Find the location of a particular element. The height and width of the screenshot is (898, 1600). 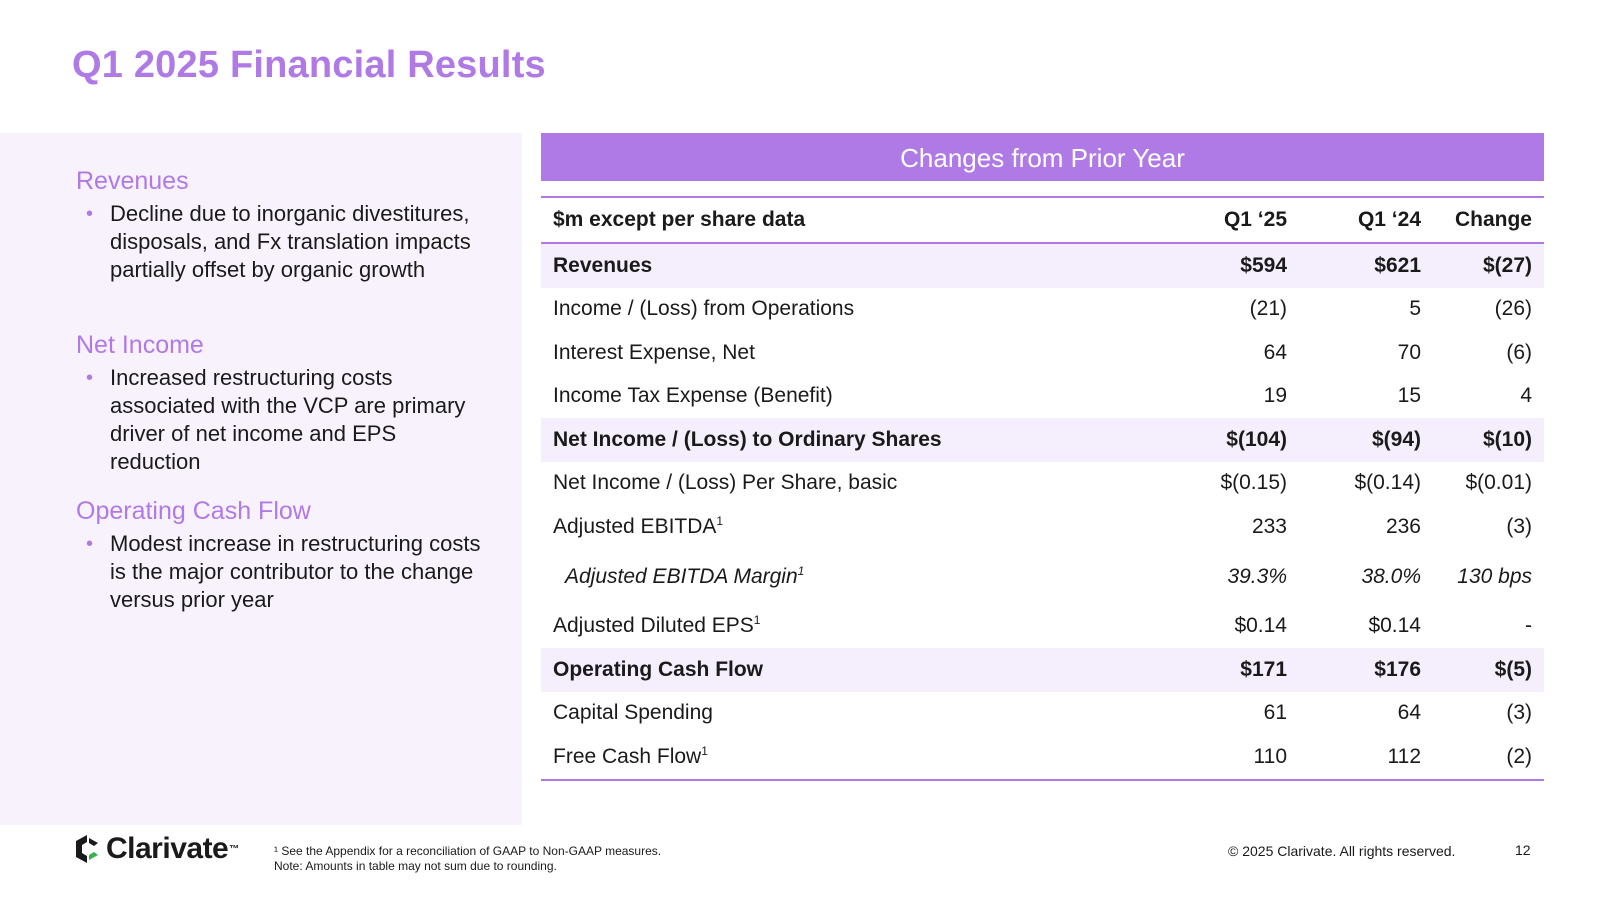

cell-change: $(5) is located at coordinates (1488, 670).